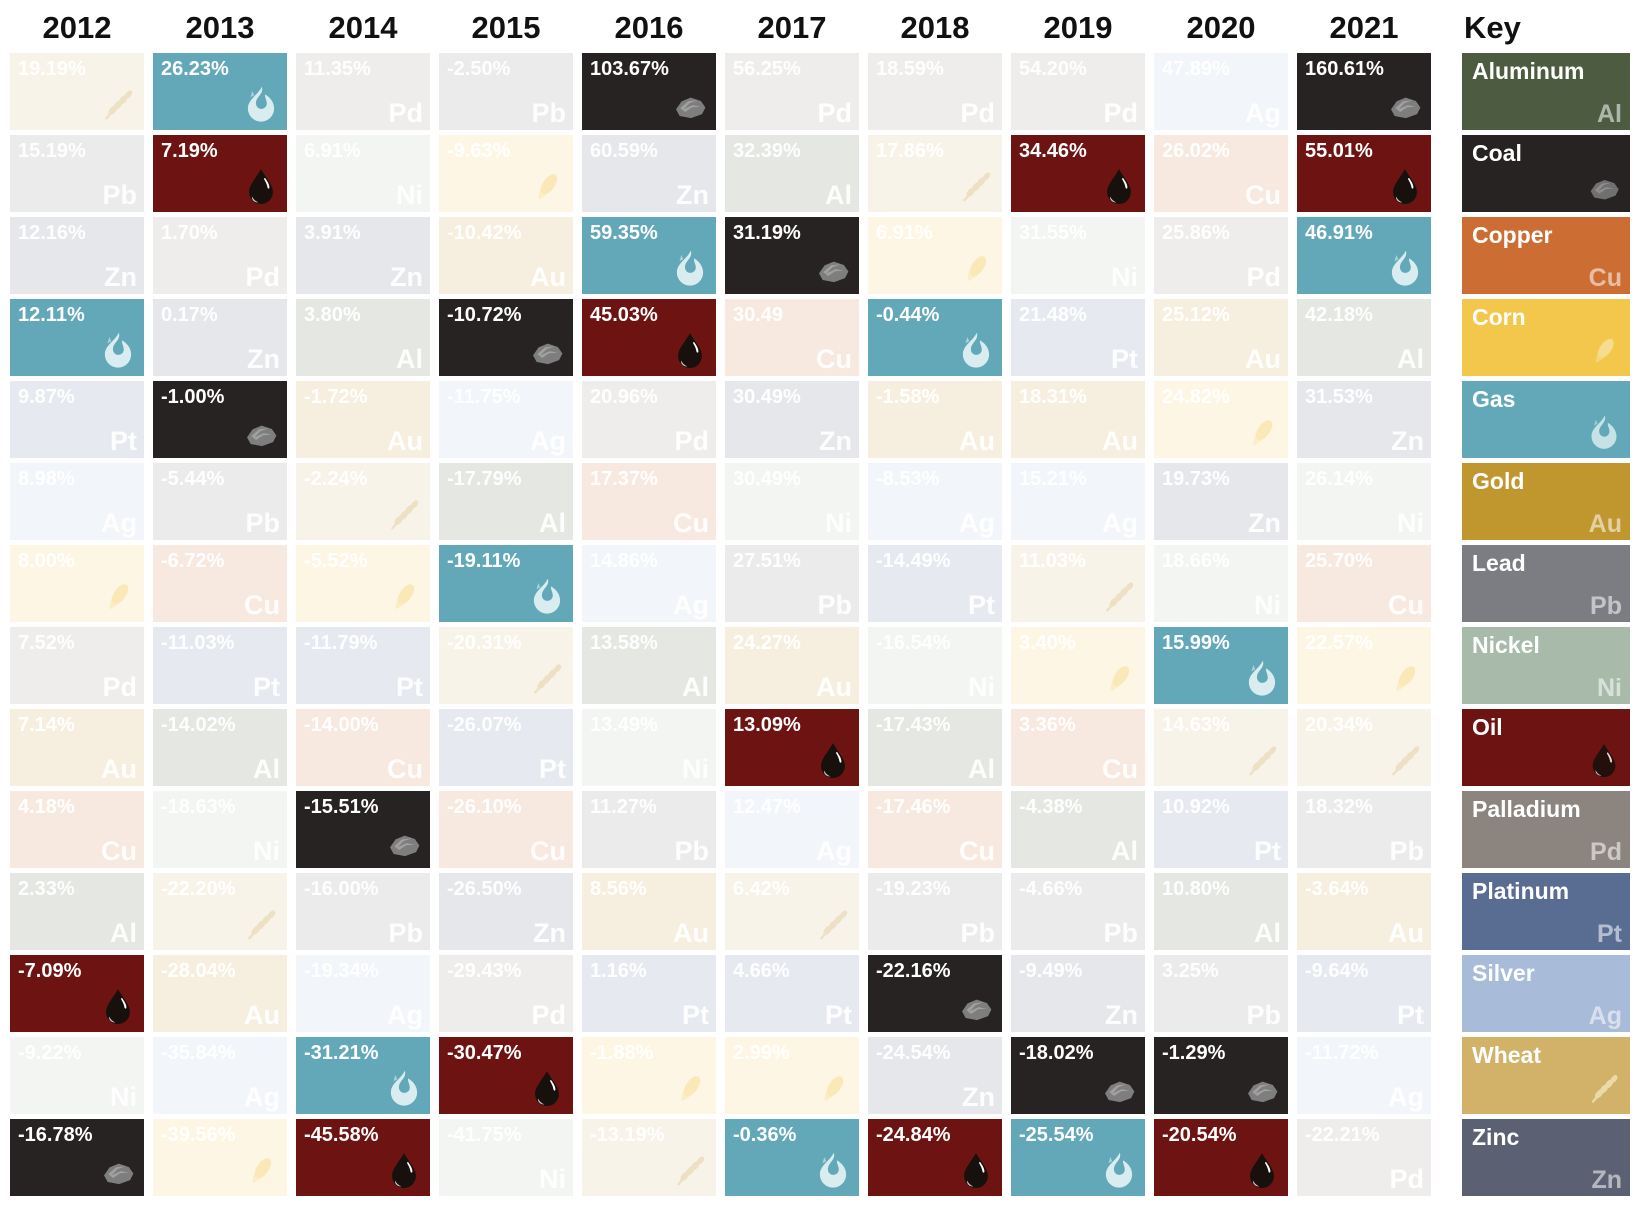  Describe the element at coordinates (336, 479) in the screenshot. I see `return-value: -2.24%` at that location.